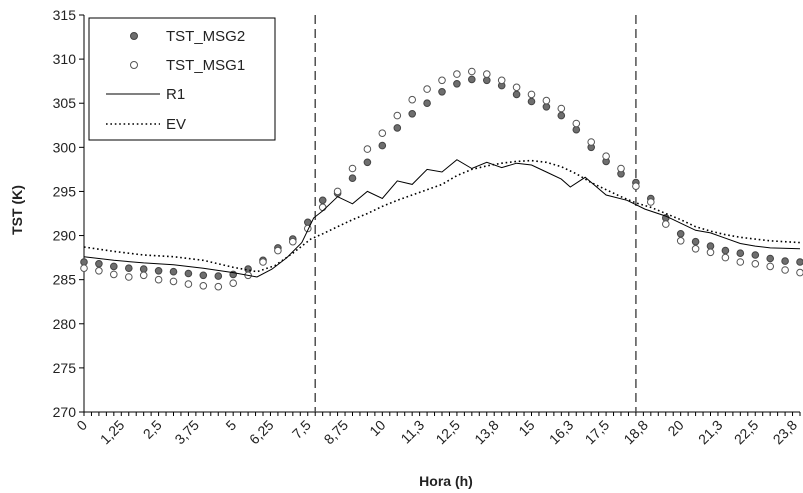  I want to click on x-tick-label-23-8: 23,8, so click(785, 432).